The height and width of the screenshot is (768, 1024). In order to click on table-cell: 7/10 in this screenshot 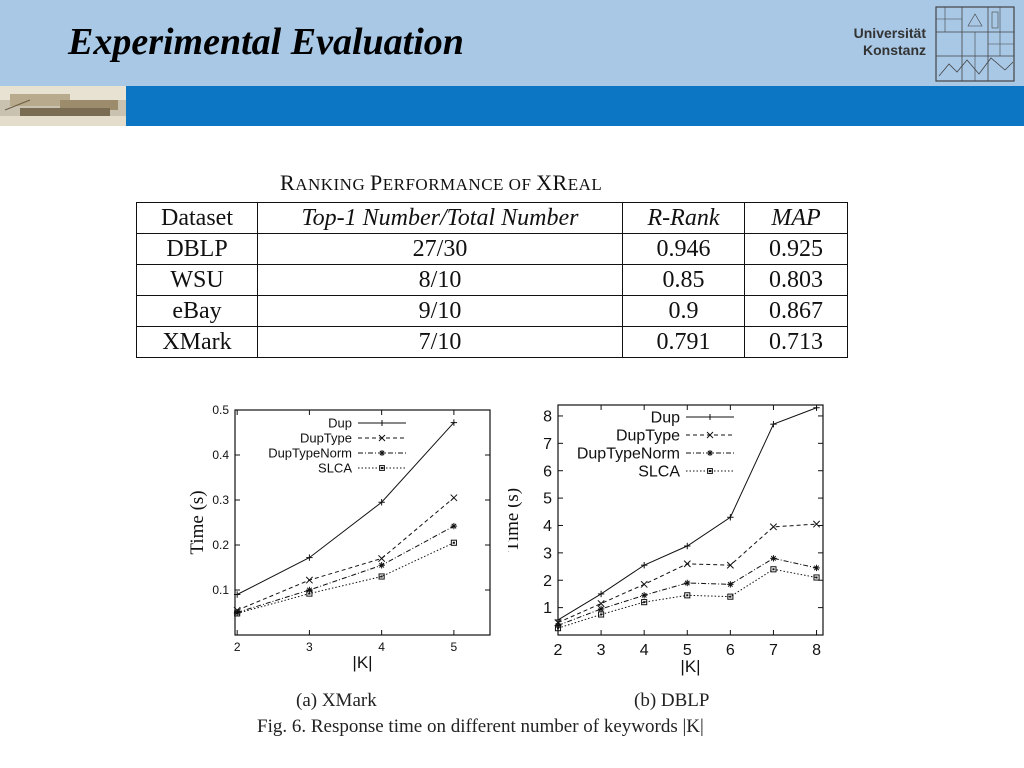, I will do `click(440, 342)`.